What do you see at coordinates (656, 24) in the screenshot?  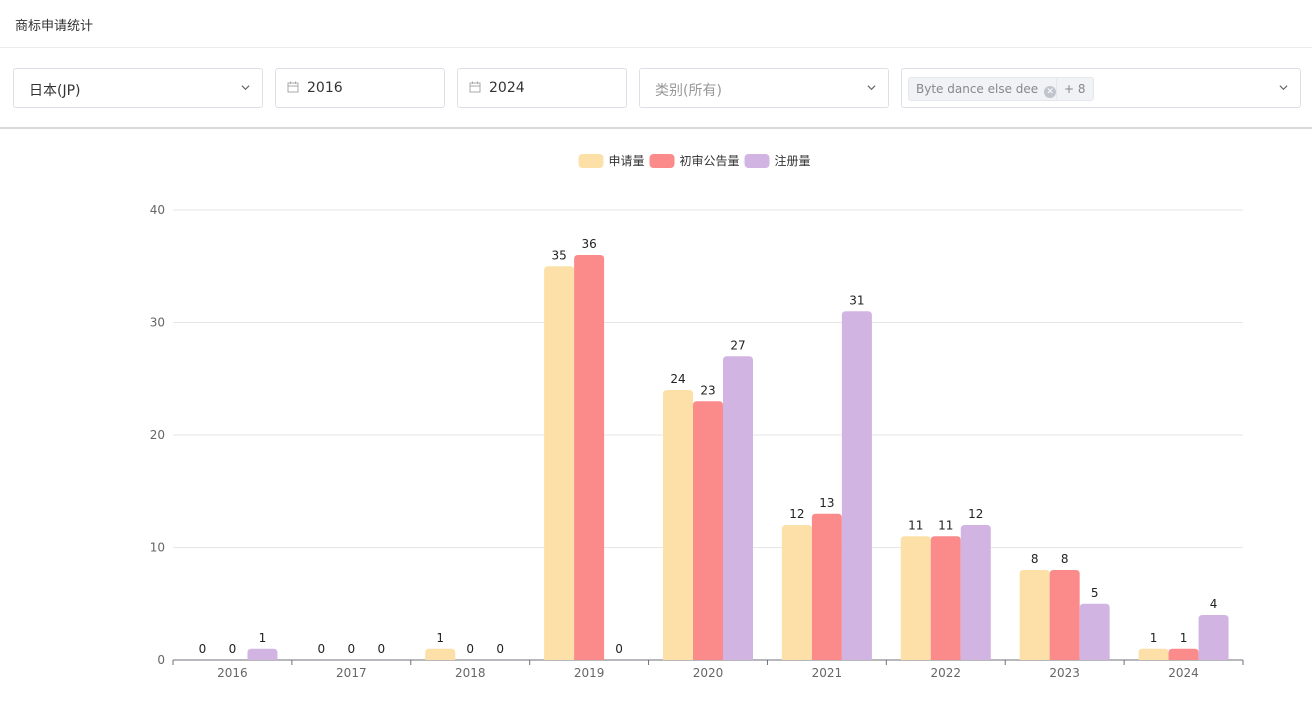 I see `page-header: 商标申请统计` at bounding box center [656, 24].